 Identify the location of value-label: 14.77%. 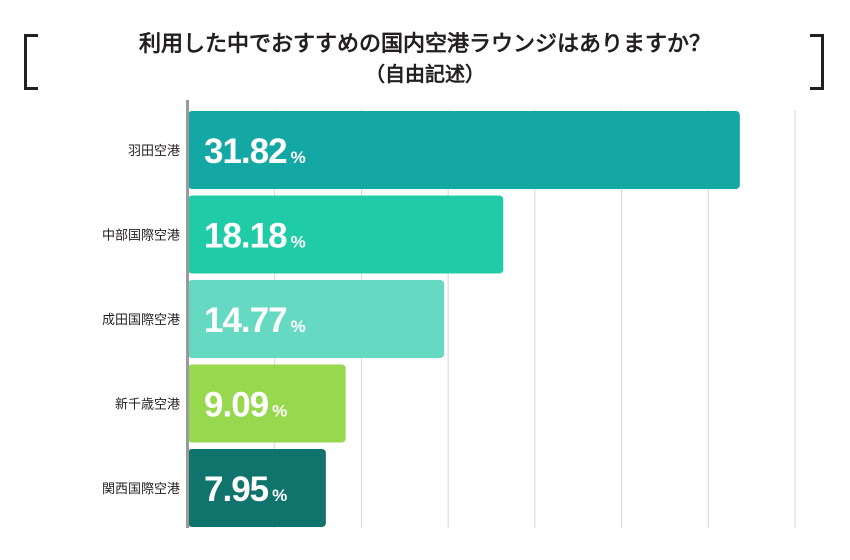
(255, 320).